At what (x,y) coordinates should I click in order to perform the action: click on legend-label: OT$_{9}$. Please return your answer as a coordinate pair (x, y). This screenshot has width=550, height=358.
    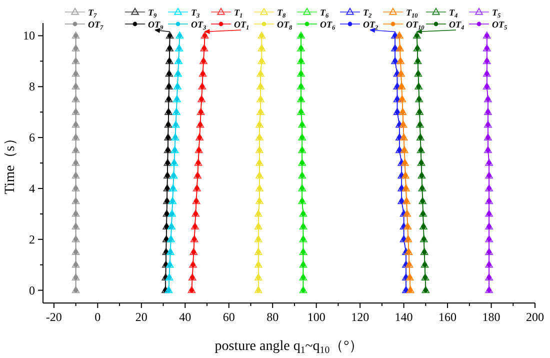
    Looking at the image, I should click on (156, 26).